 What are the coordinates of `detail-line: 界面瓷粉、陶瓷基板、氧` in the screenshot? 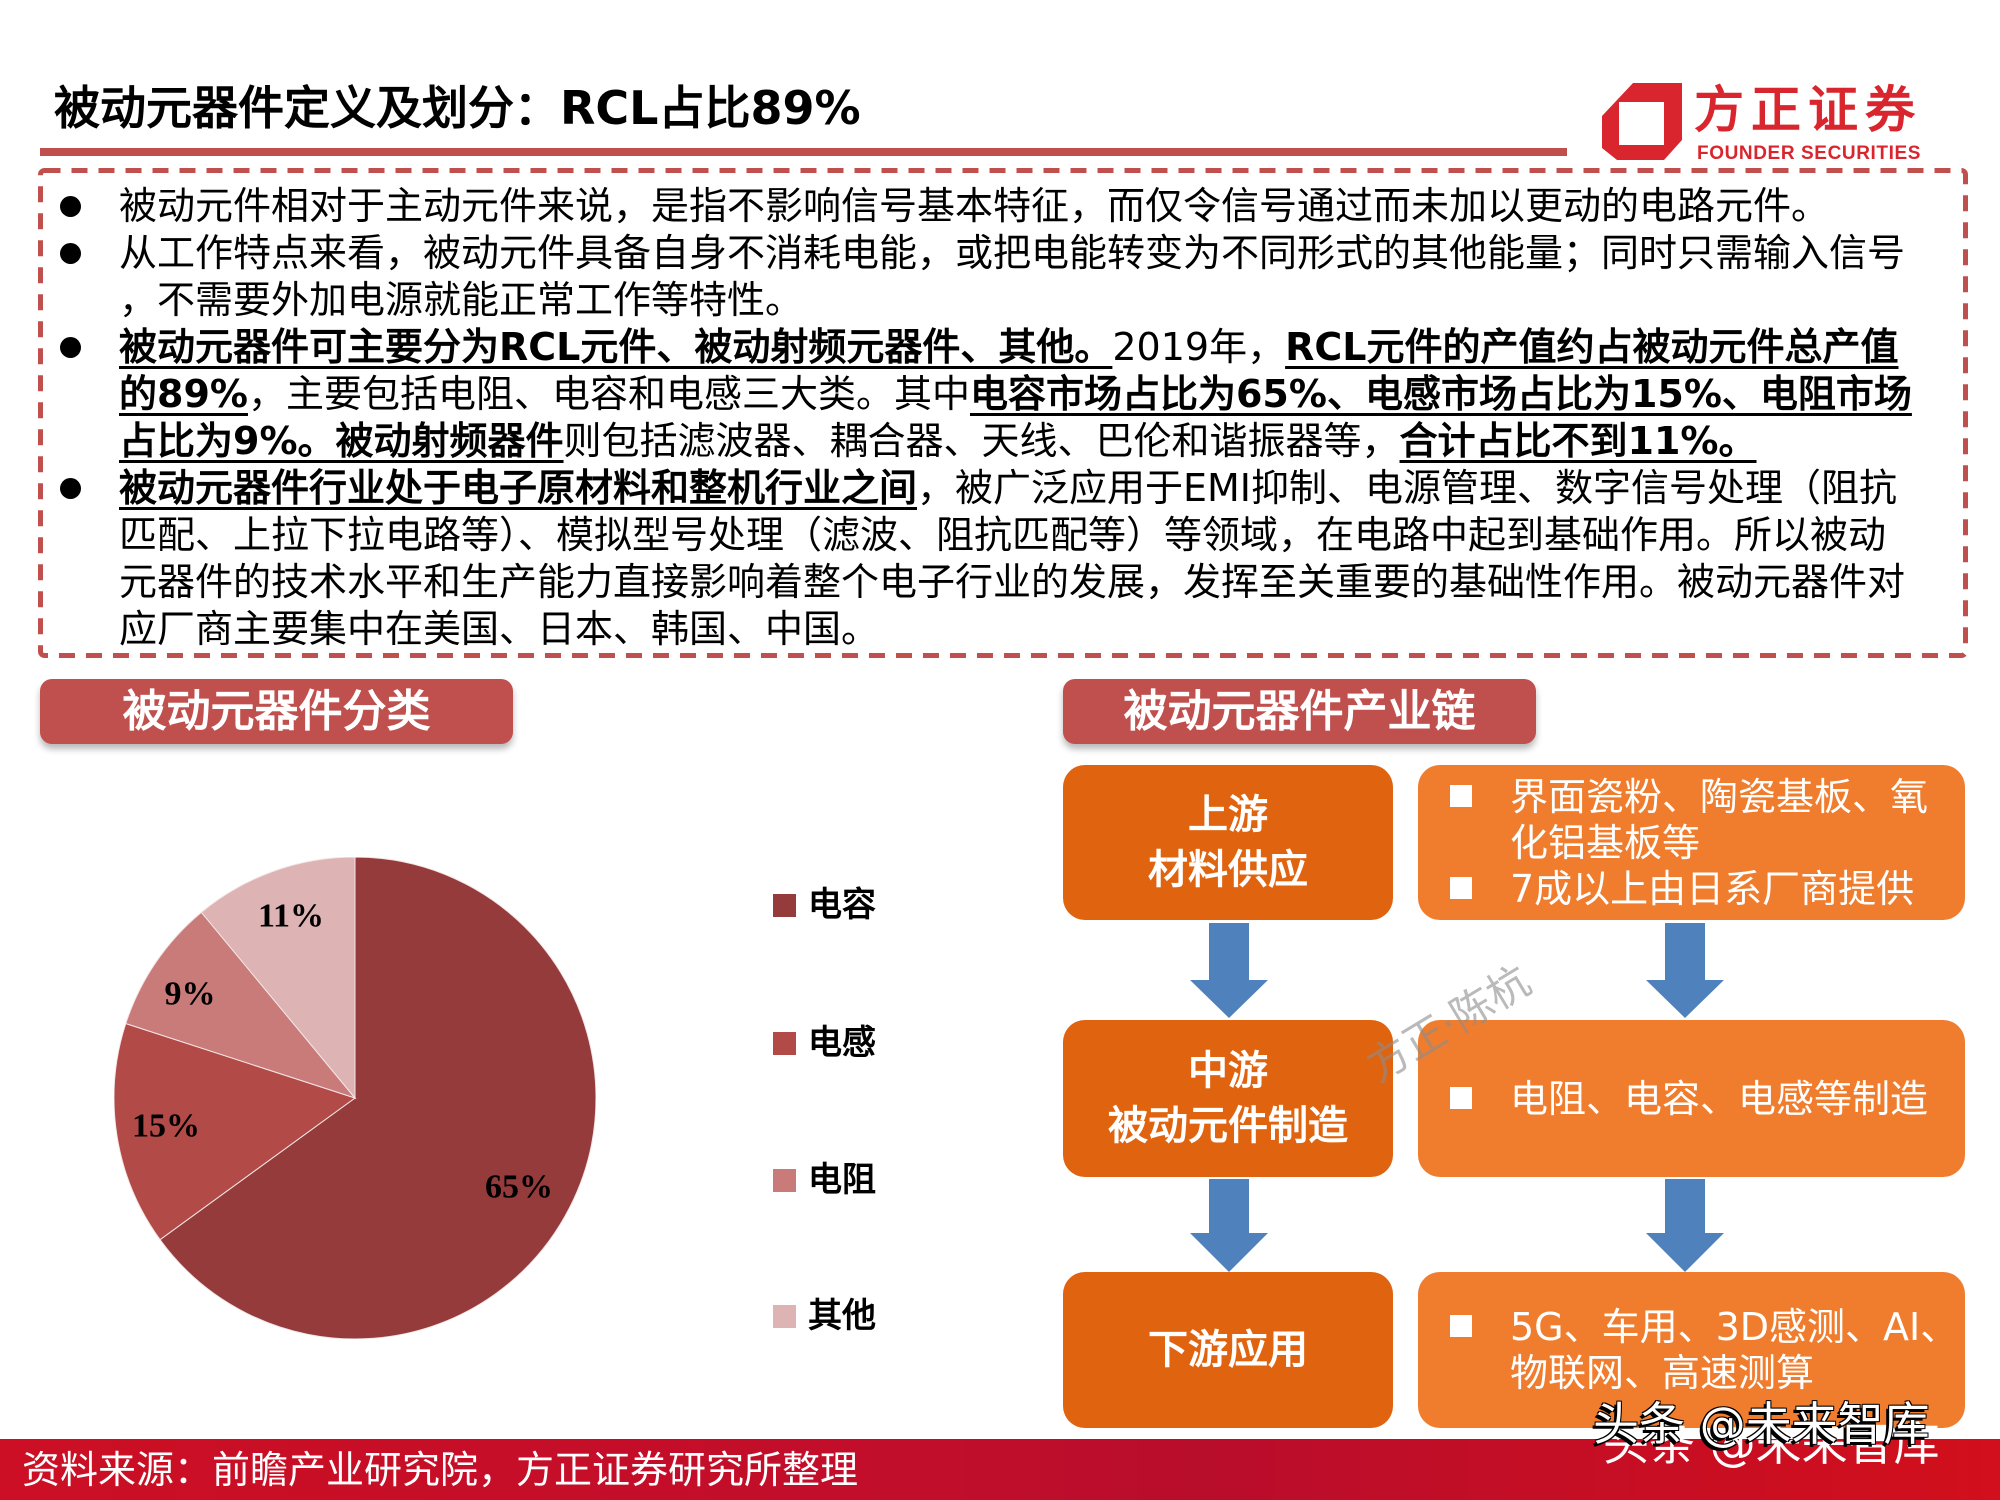 It's located at (1719, 796).